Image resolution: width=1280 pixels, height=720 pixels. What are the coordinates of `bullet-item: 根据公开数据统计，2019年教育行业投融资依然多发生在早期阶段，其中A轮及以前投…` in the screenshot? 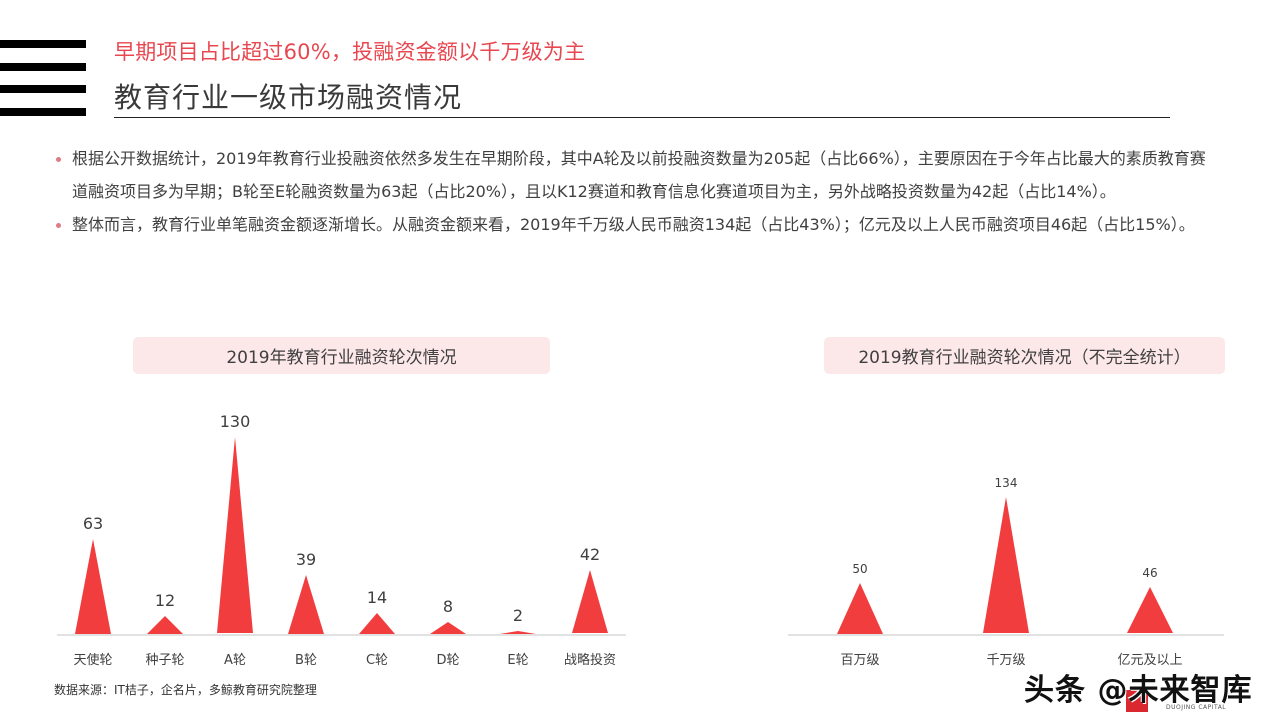 It's located at (632, 175).